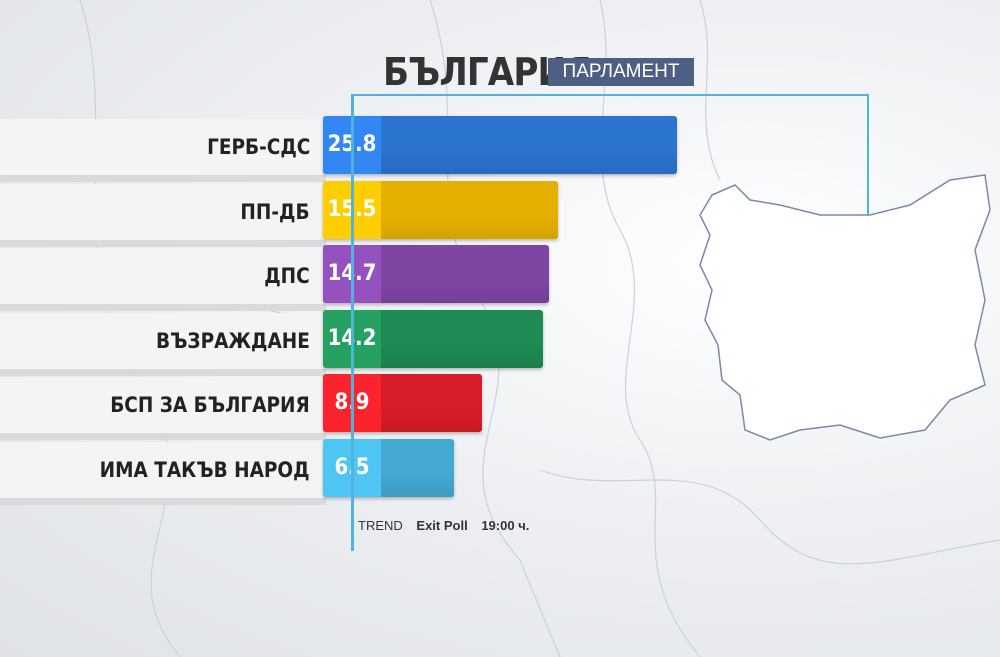 The width and height of the screenshot is (1000, 657). I want to click on bar-row: ДПС 14.7, so click(350, 278).